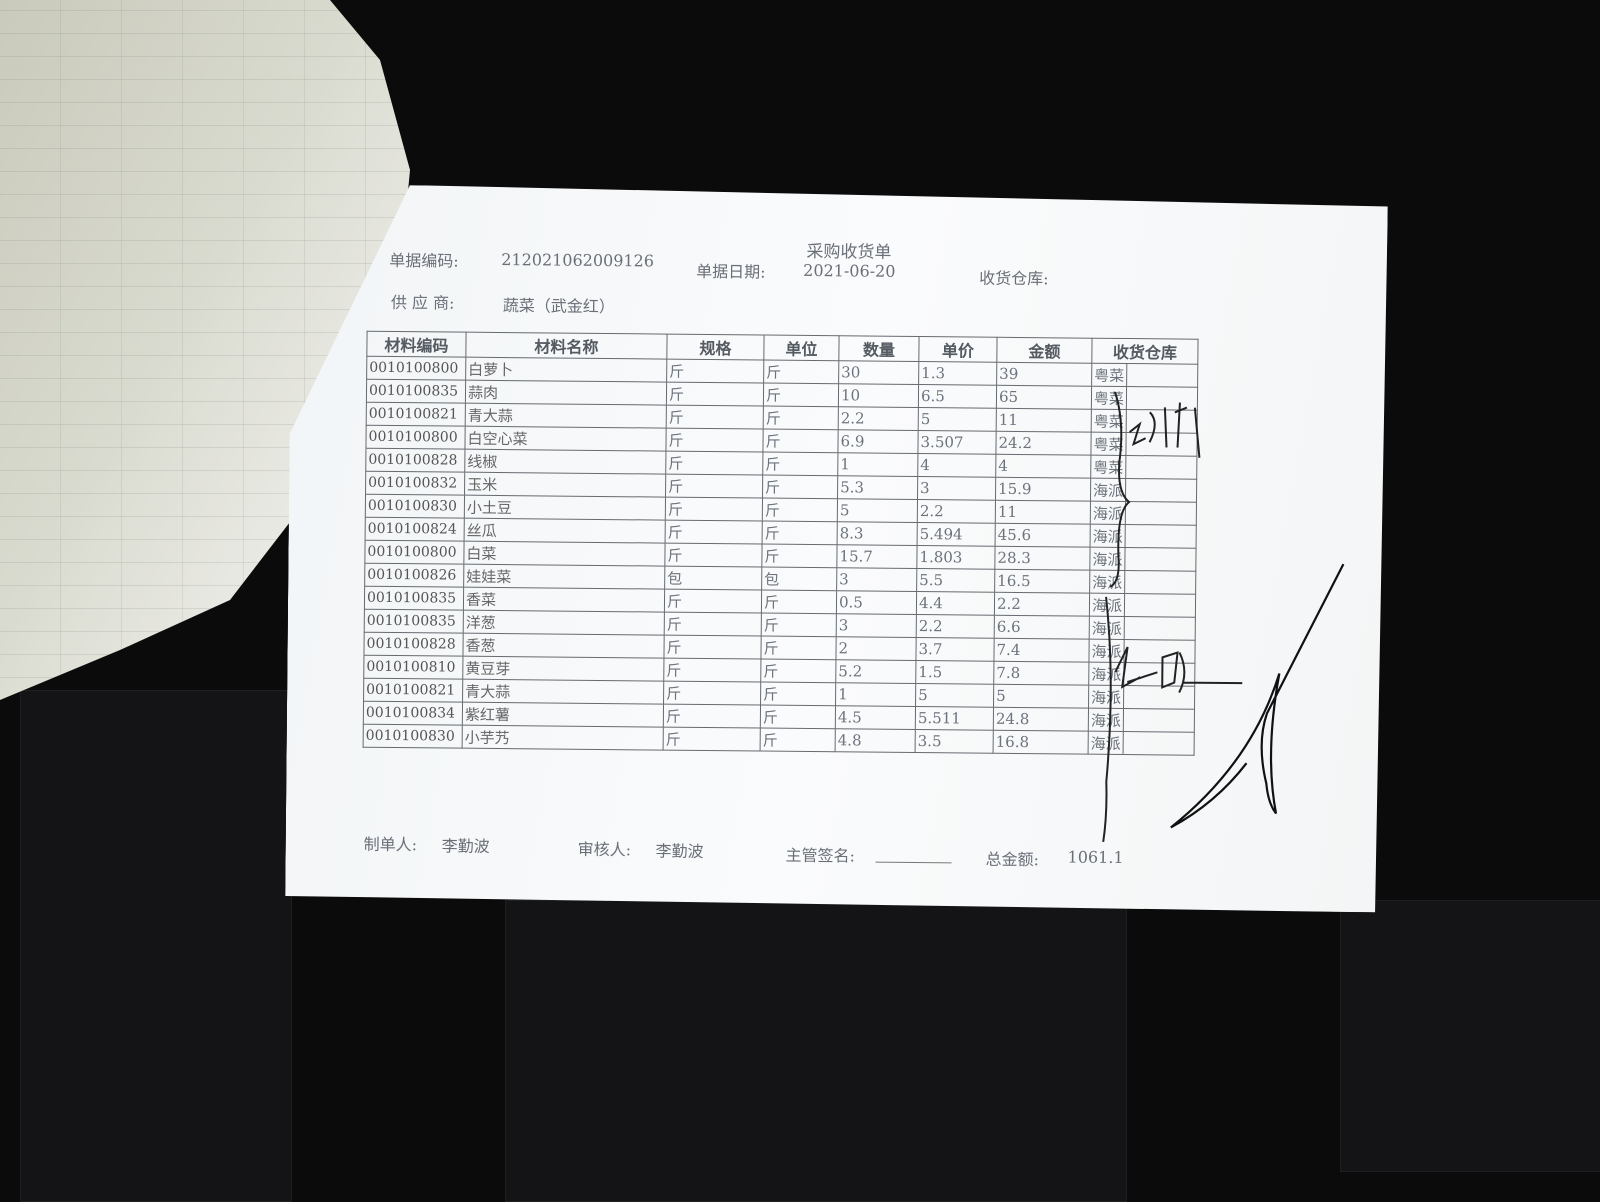 The width and height of the screenshot is (1600, 1202). Describe the element at coordinates (679, 851) in the screenshot. I see `reviewer: 李勤波` at that location.